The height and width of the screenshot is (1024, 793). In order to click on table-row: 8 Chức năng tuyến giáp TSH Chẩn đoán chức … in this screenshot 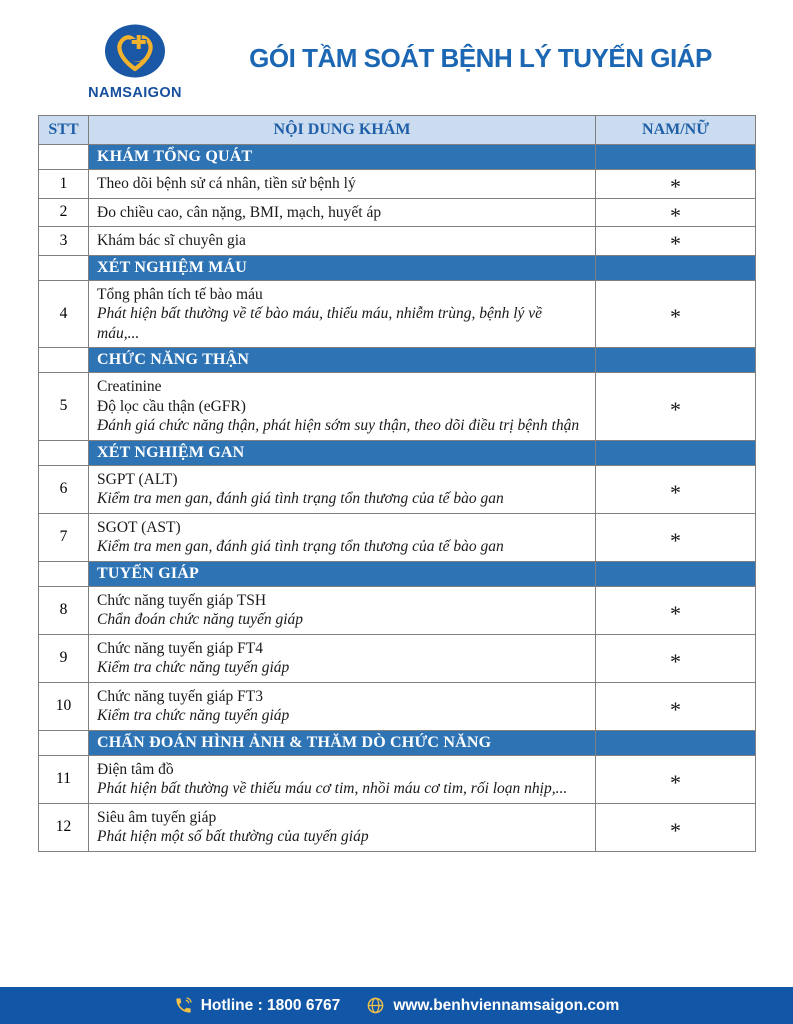, I will do `click(397, 610)`.